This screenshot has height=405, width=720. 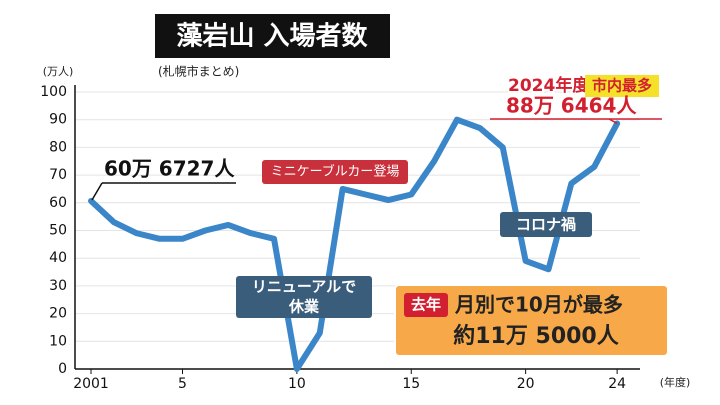 I want to click on corona-box, so click(x=546, y=224).